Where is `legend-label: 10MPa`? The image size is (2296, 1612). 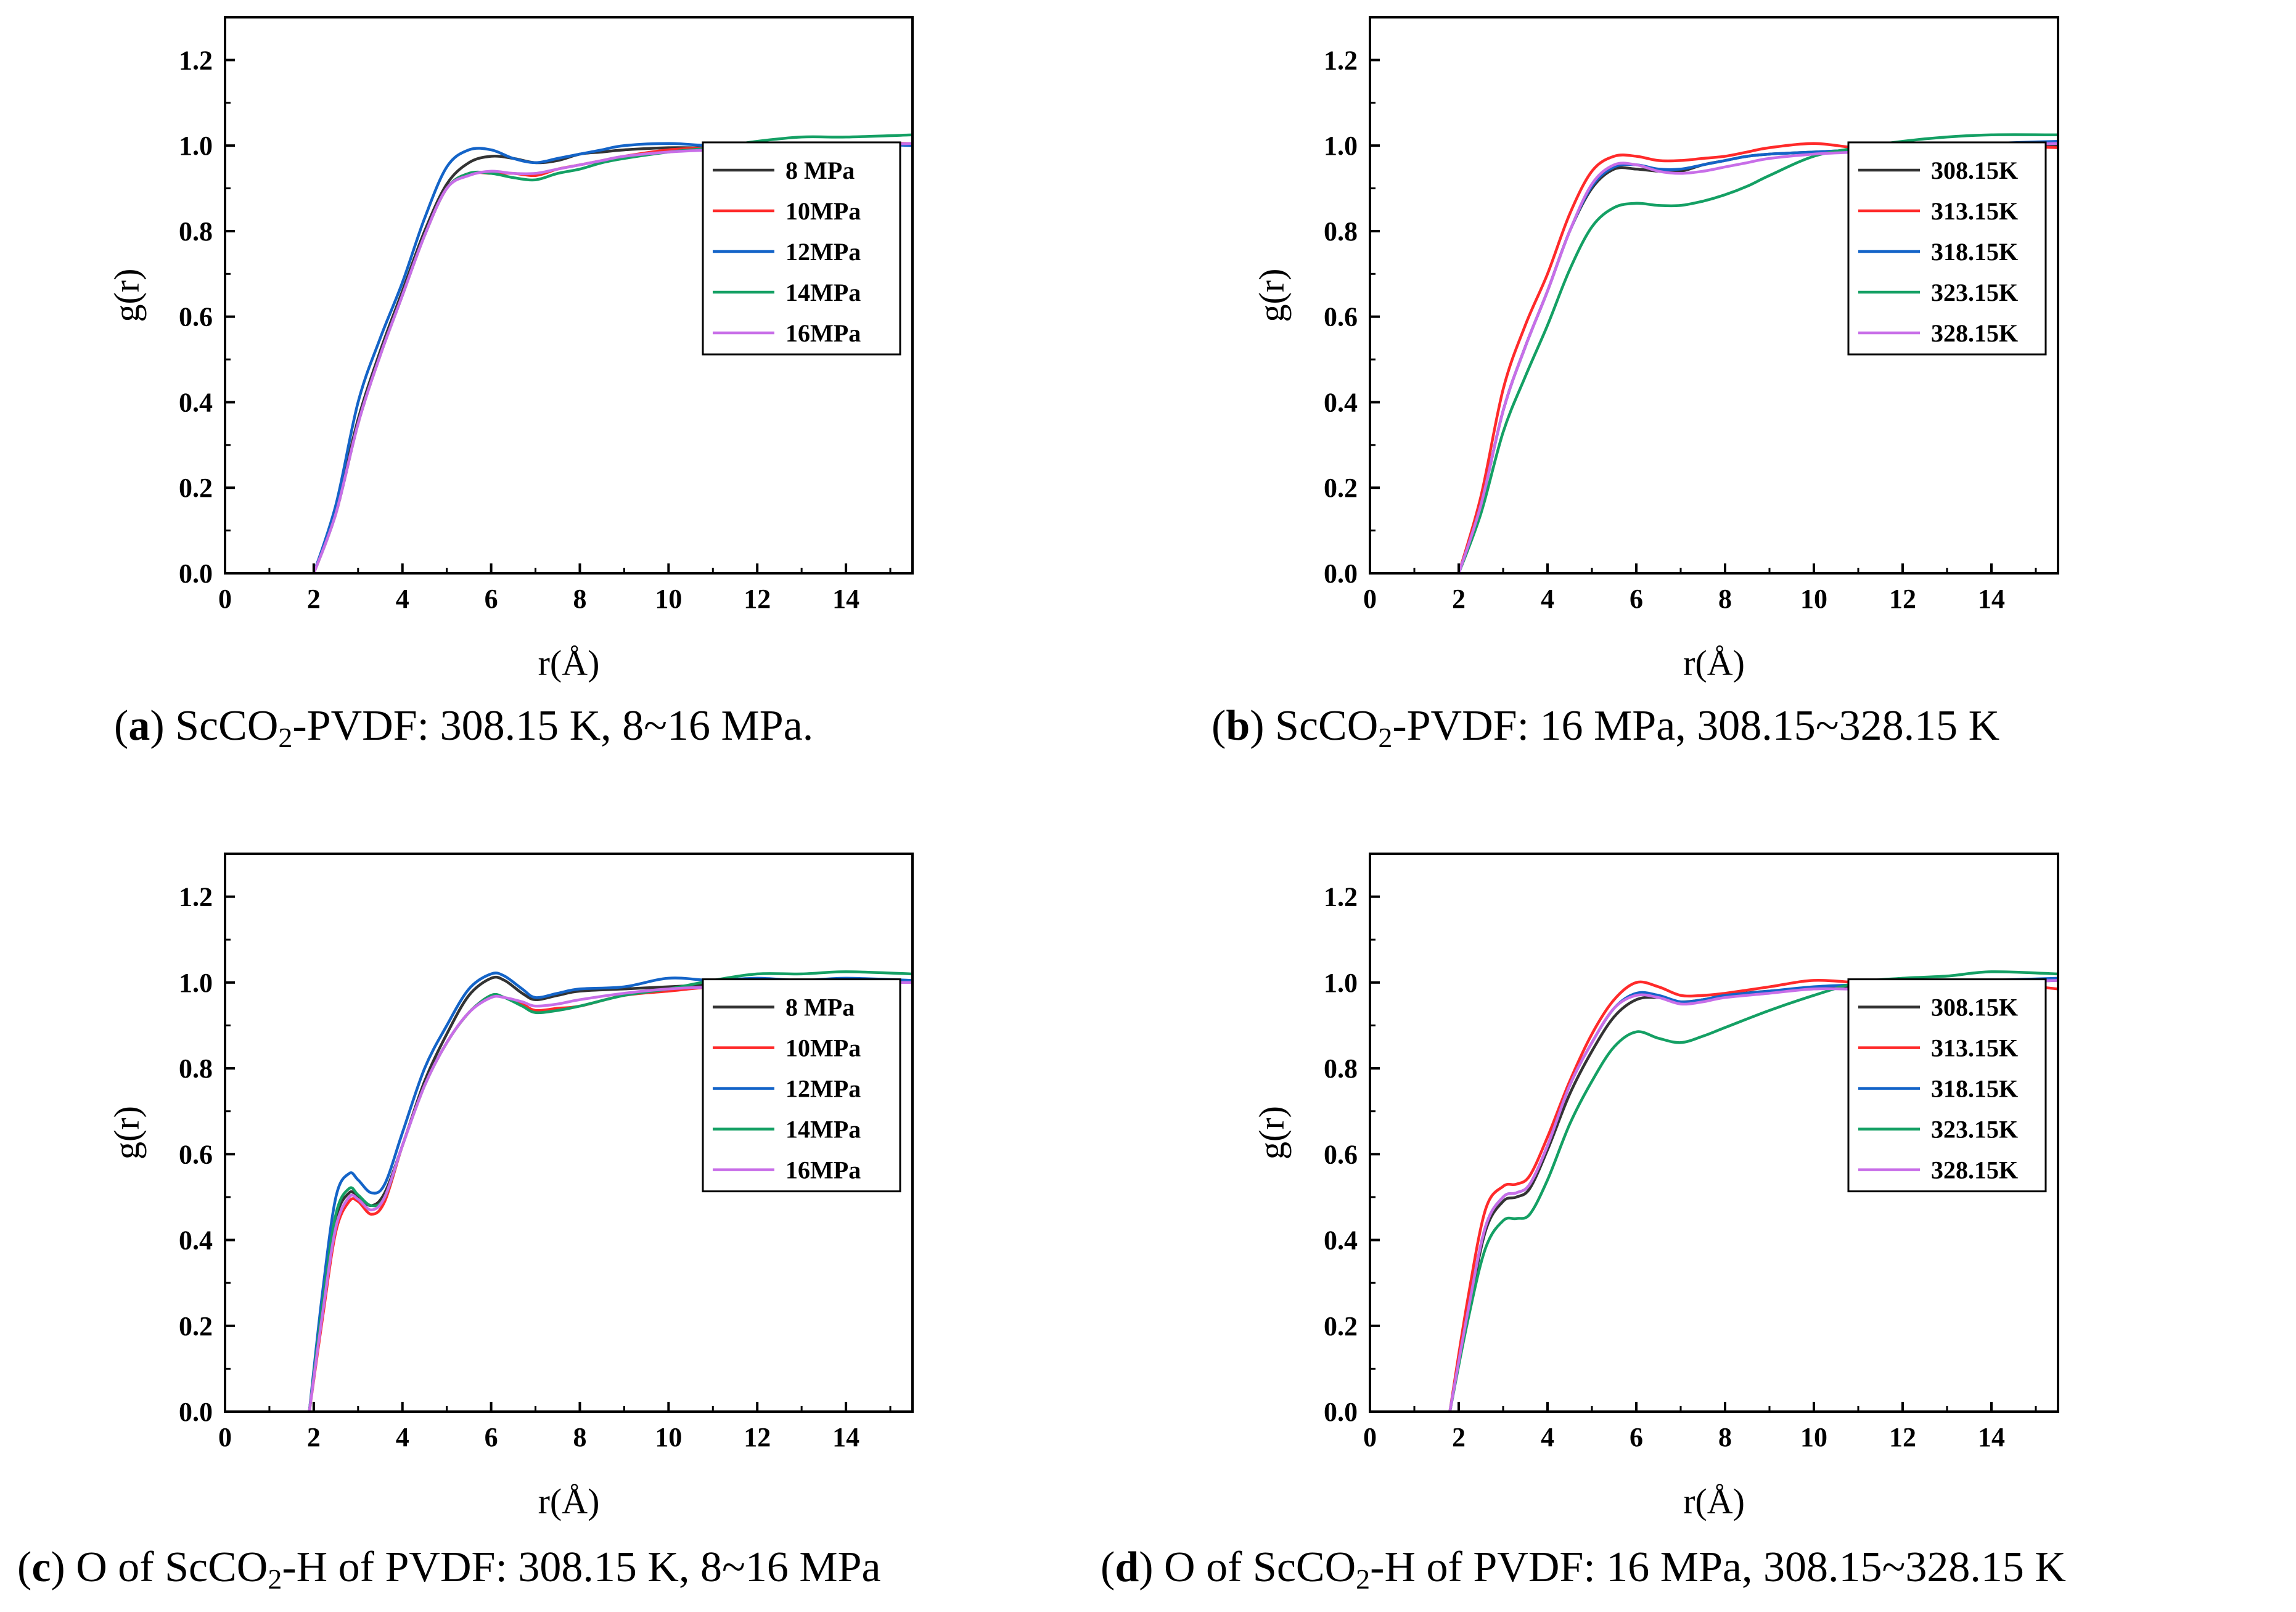 legend-label: 10MPa is located at coordinates (823, 1048).